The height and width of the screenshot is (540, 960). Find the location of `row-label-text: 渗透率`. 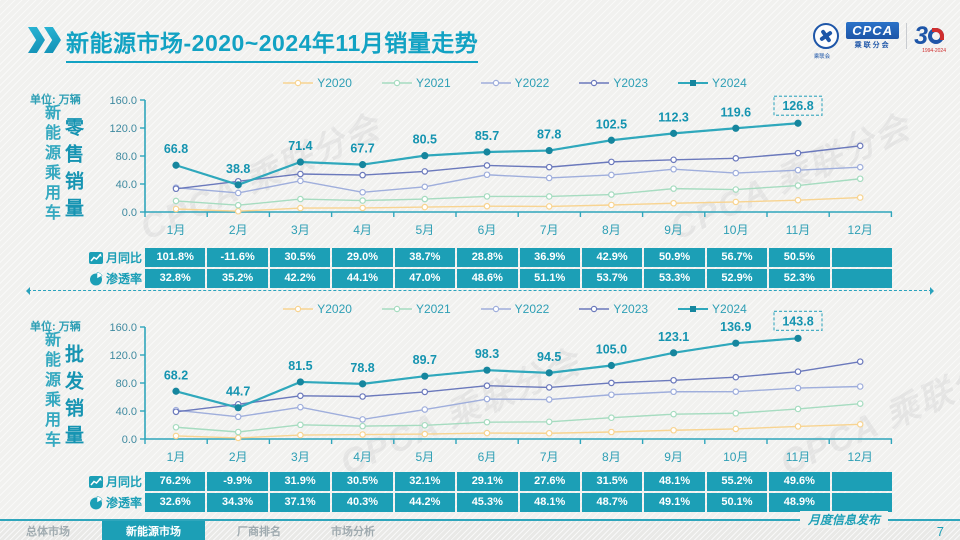

row-label-text: 渗透率 is located at coordinates (123, 503).